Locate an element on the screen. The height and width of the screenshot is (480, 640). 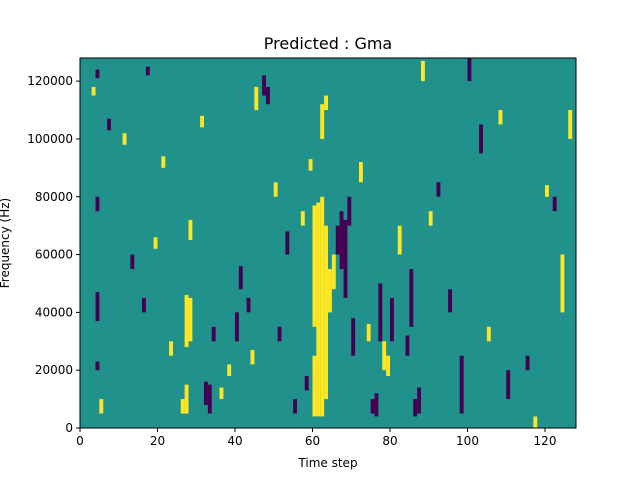
x-tick-label-6: 120 is located at coordinates (545, 441).